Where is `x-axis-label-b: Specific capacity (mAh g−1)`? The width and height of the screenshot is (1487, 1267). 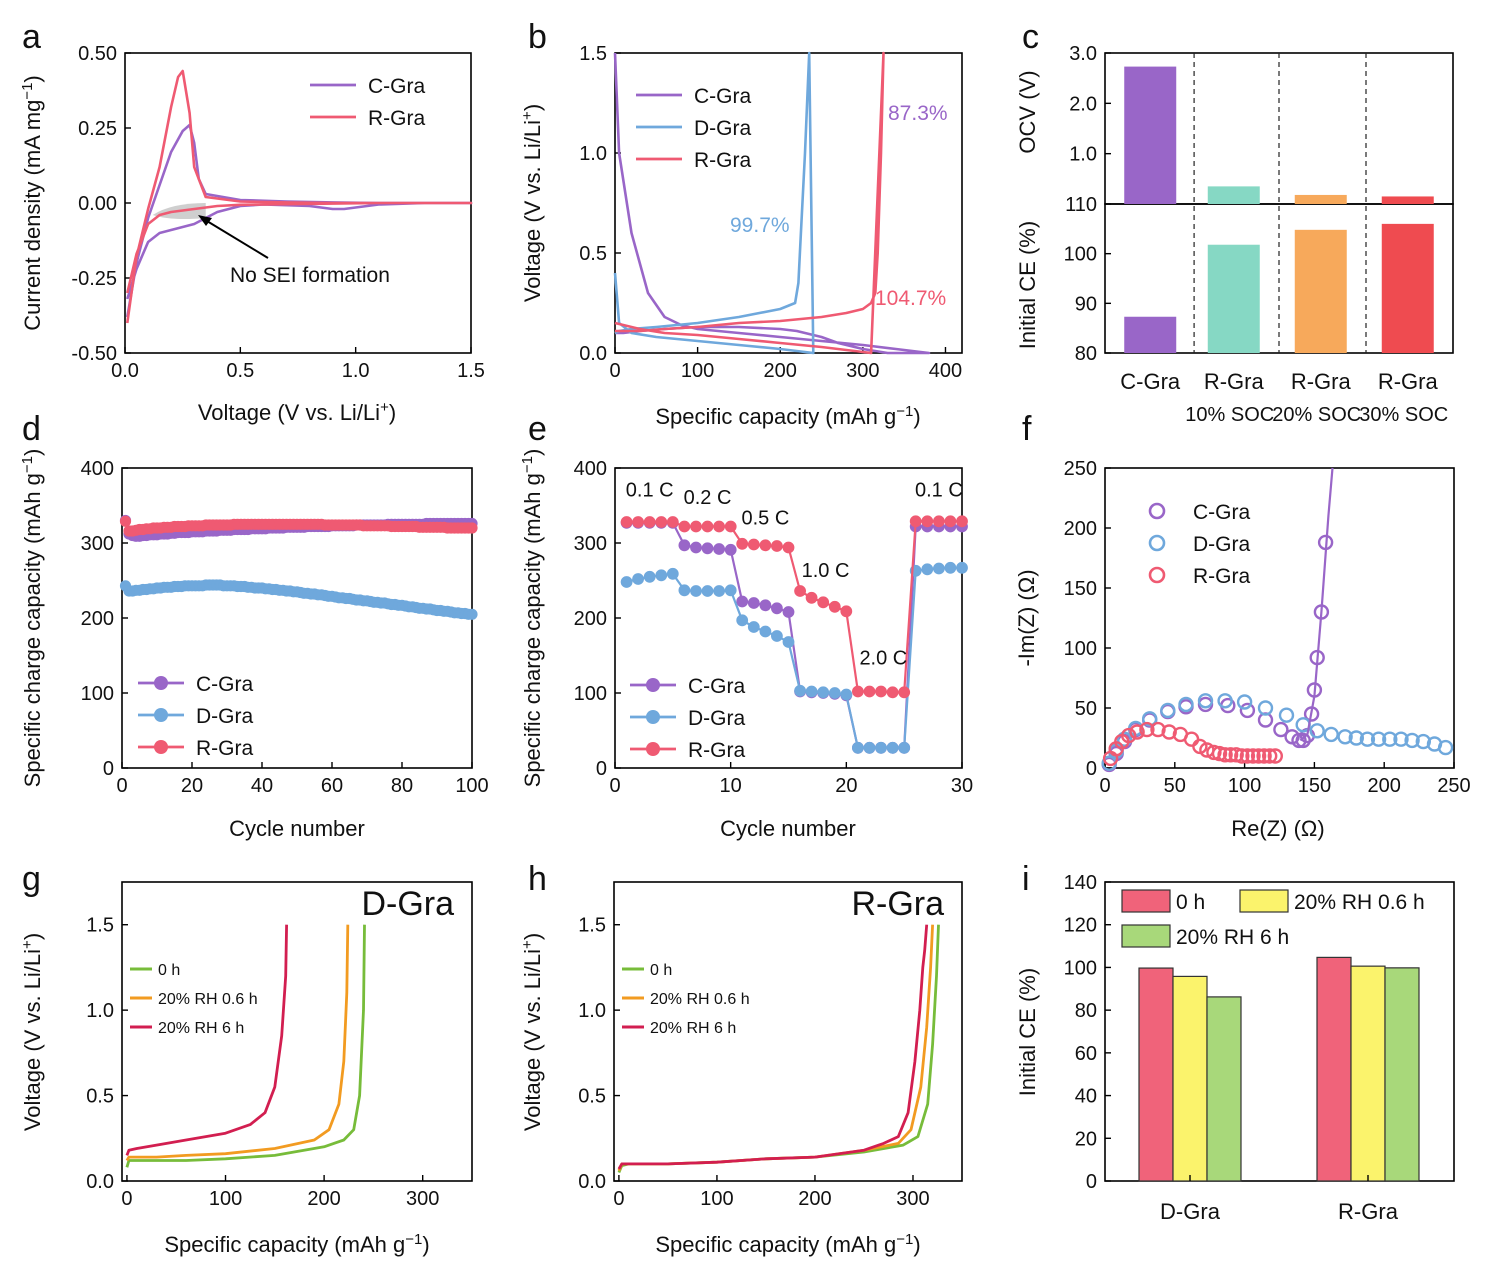
x-axis-label-b: Specific capacity (mAh g−1) is located at coordinates (787, 416).